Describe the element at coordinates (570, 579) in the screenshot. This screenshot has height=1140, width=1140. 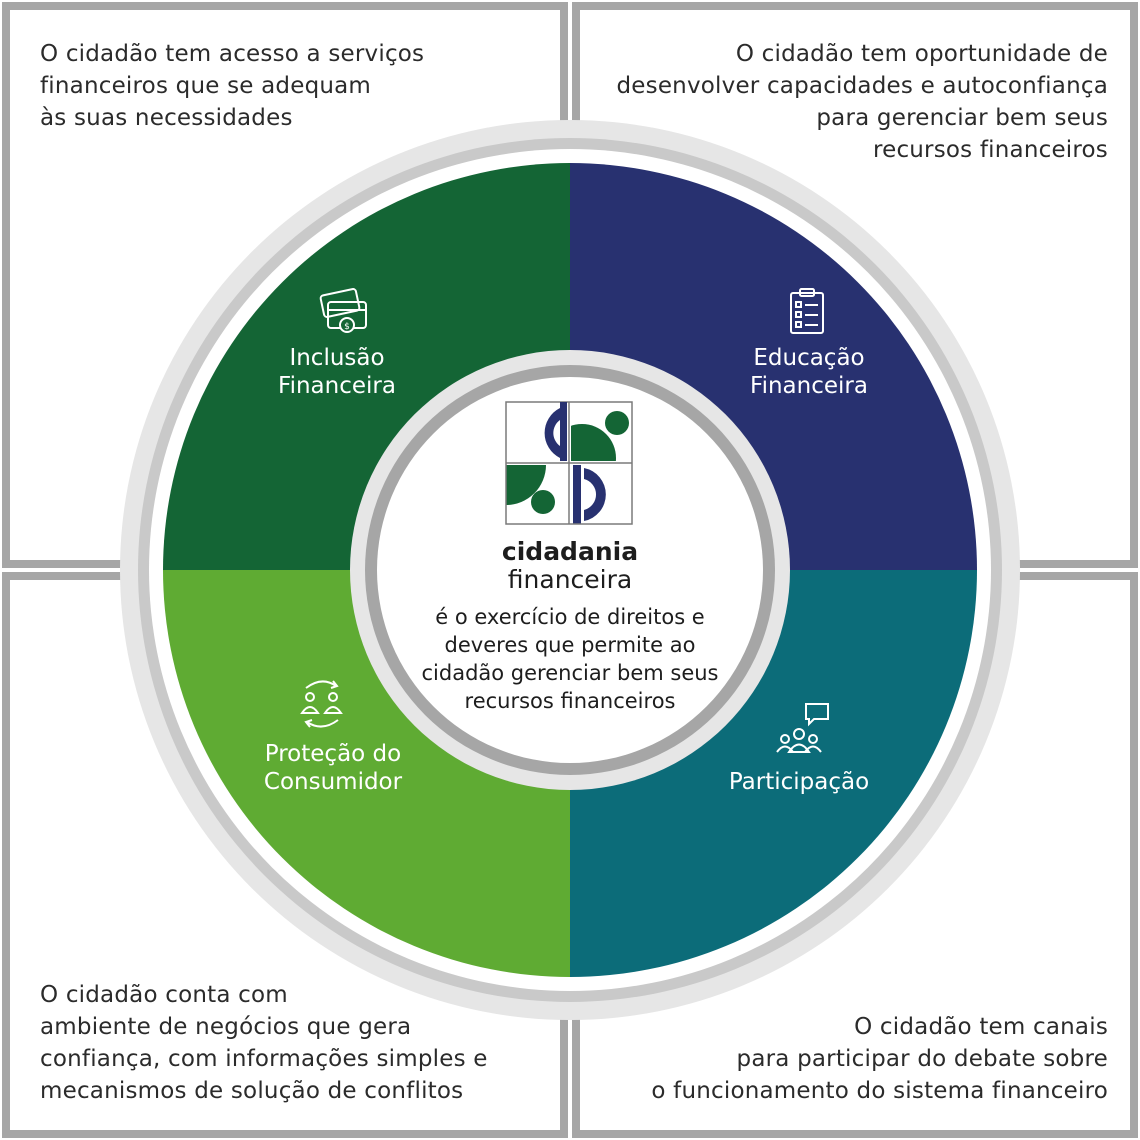
I see `brand-name-light: financeira` at that location.